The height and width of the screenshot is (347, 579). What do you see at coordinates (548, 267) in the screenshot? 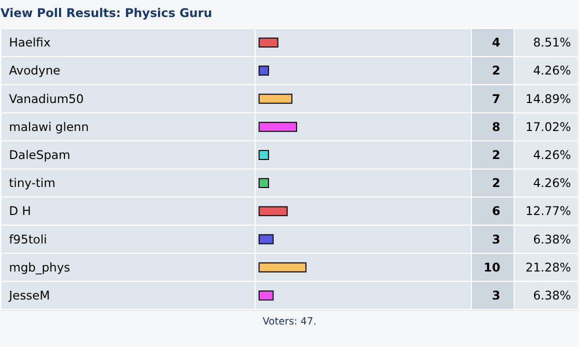
I see `data-label: 21.28%` at bounding box center [548, 267].